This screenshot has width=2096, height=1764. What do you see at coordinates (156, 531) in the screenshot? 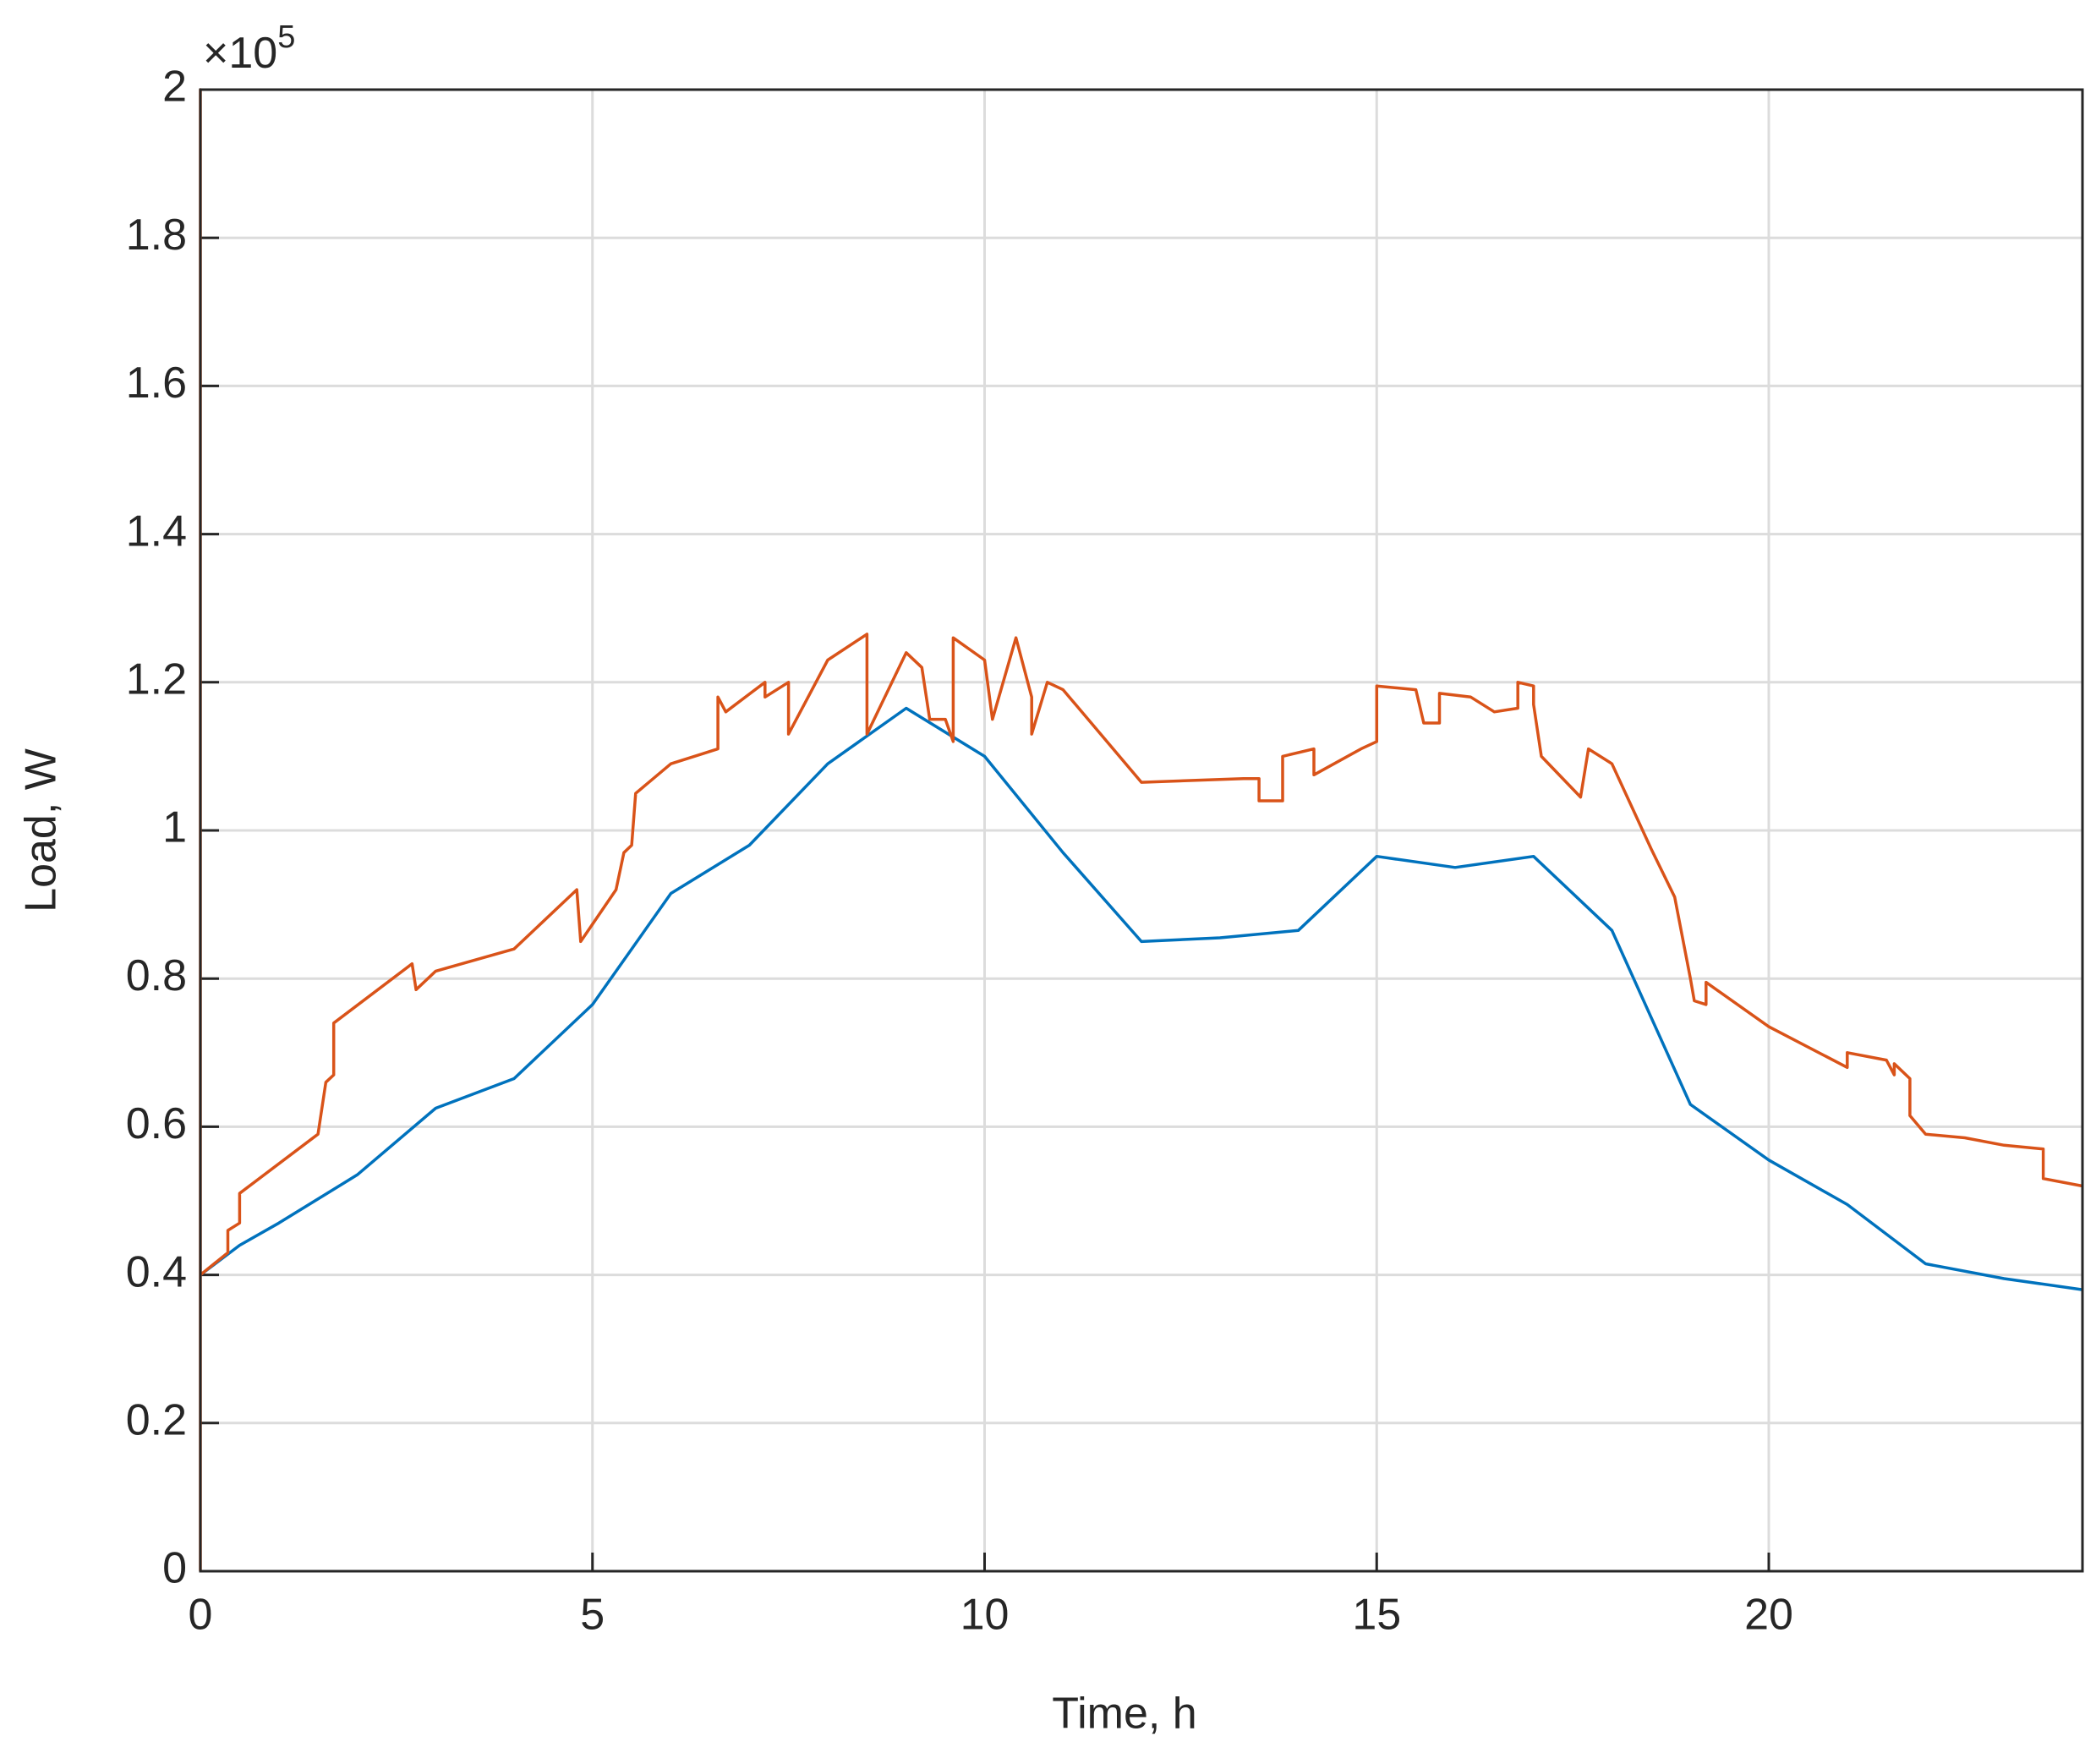
I see `y-tick-label: 1.4` at bounding box center [156, 531].